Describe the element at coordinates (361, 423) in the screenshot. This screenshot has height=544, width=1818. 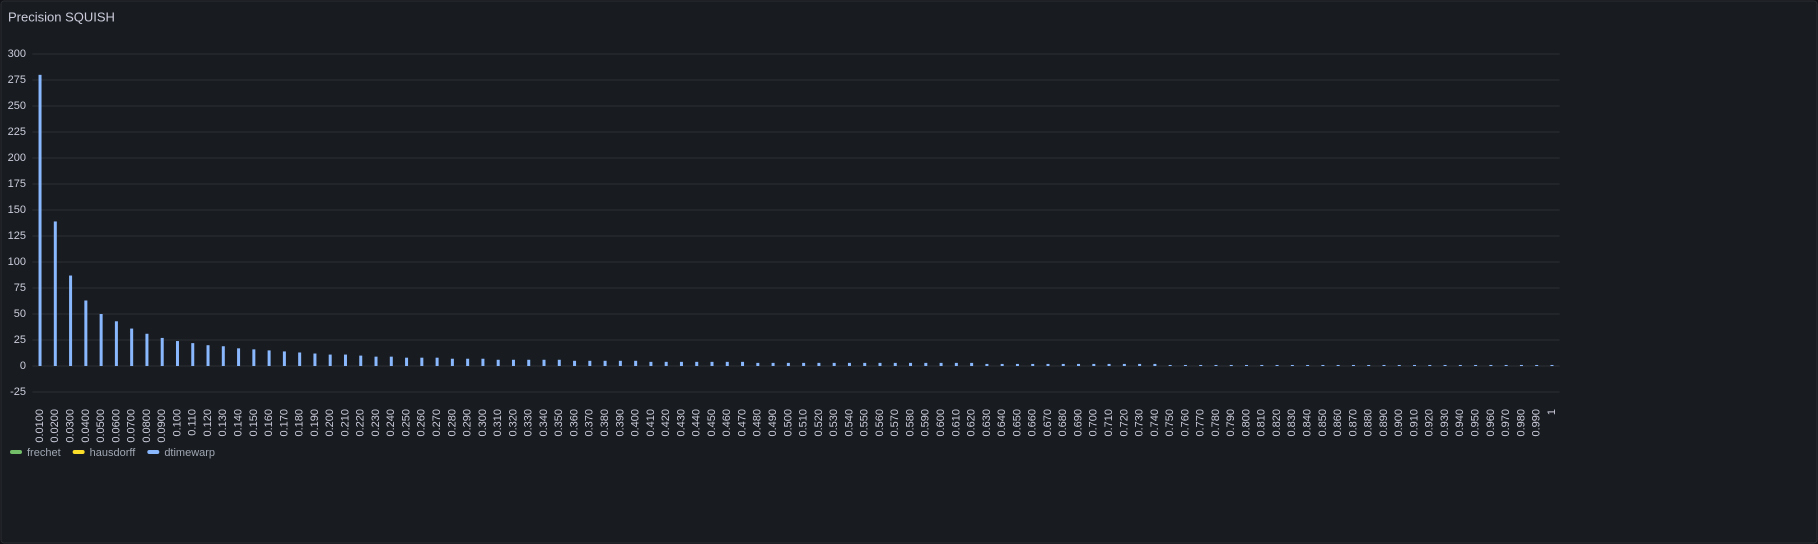
I see `x-tick-label: 0.220` at that location.